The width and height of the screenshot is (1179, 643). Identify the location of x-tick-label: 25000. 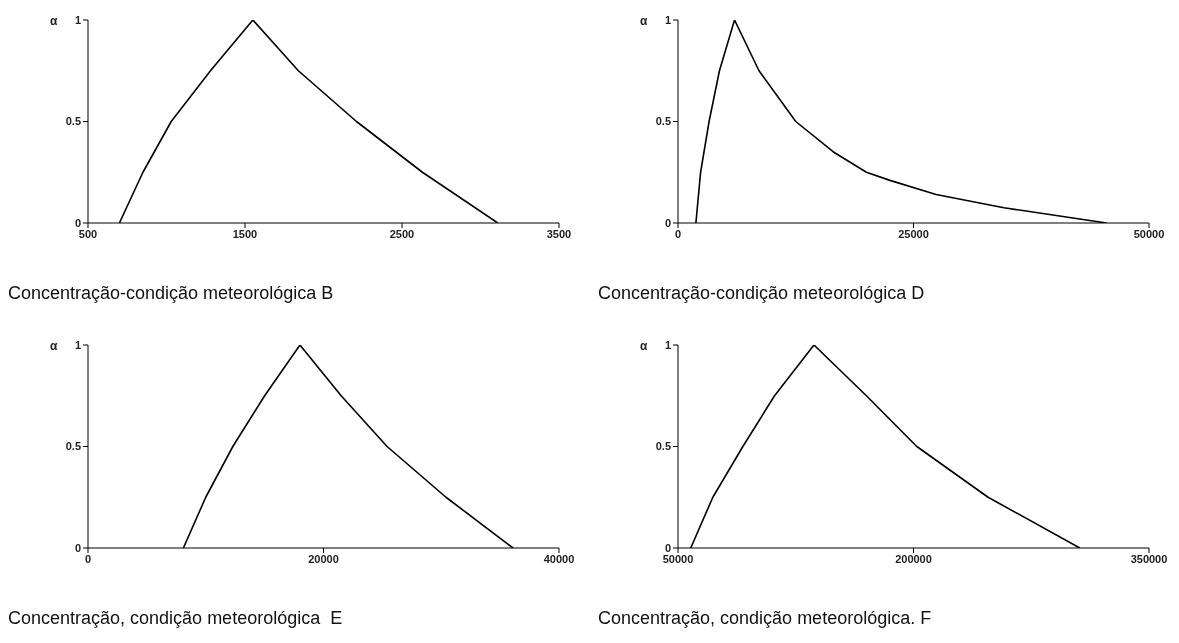
(913, 233).